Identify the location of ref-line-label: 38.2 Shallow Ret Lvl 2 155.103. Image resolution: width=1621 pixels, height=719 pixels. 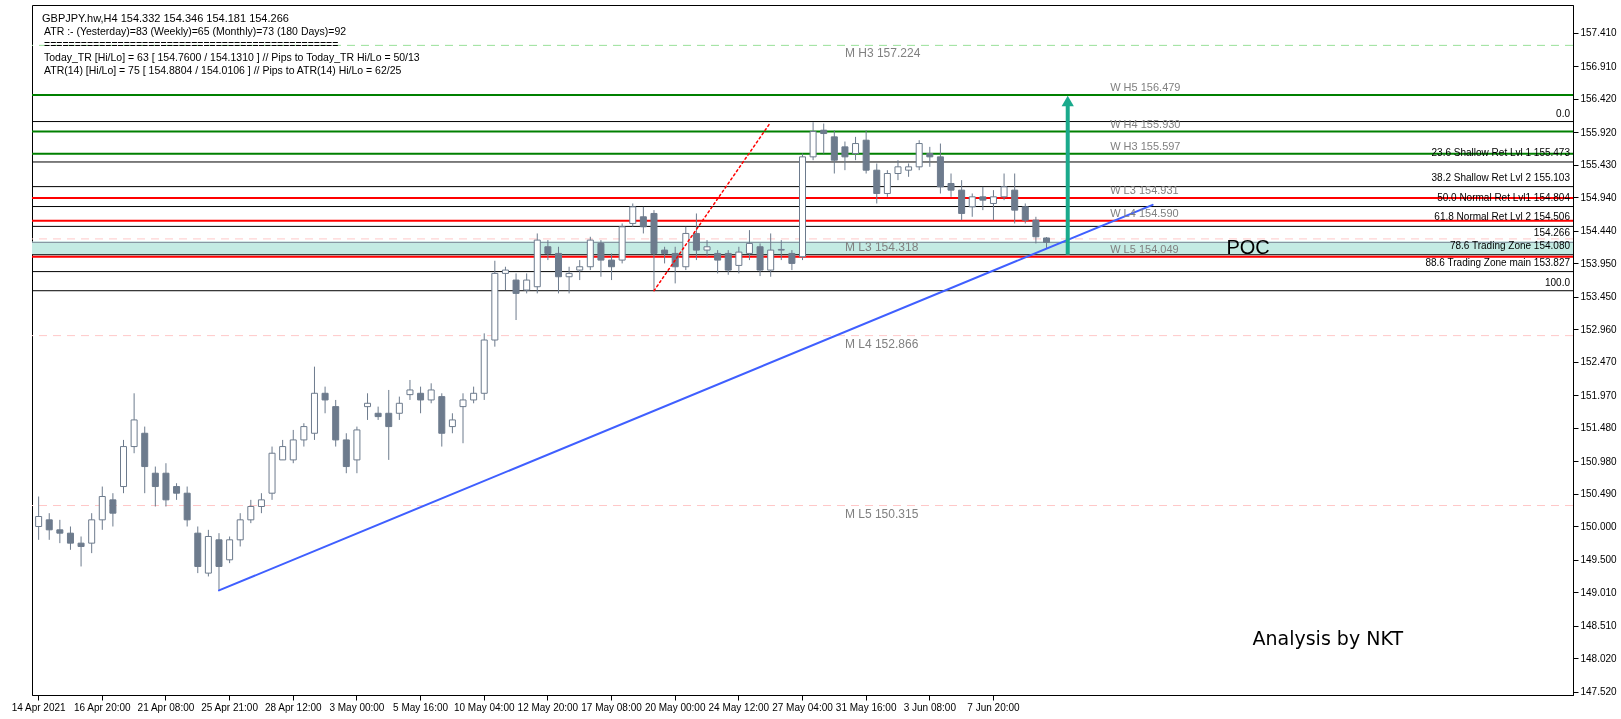
(1501, 177).